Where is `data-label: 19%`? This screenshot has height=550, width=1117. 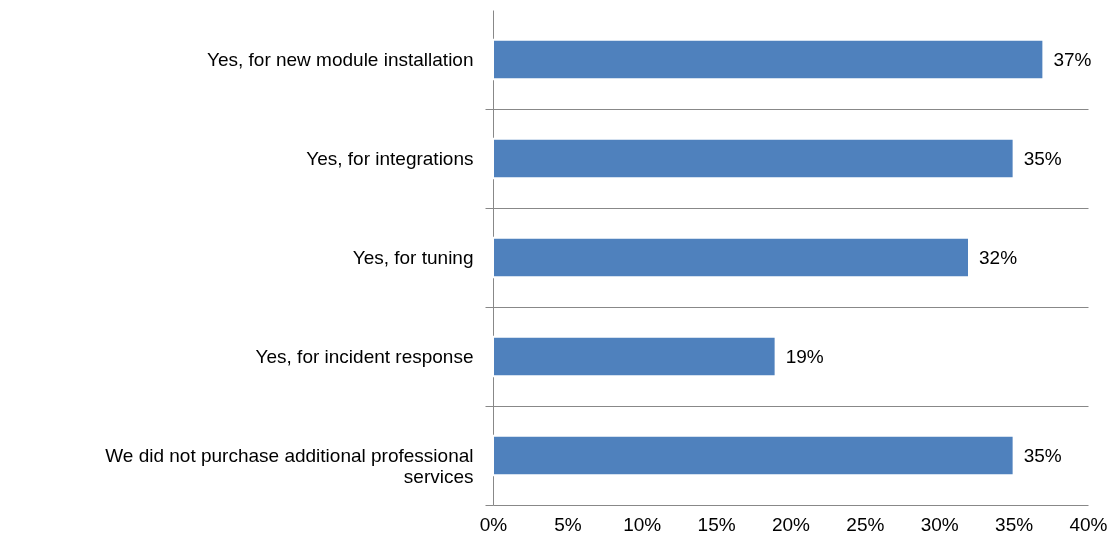
data-label: 19% is located at coordinates (804, 356).